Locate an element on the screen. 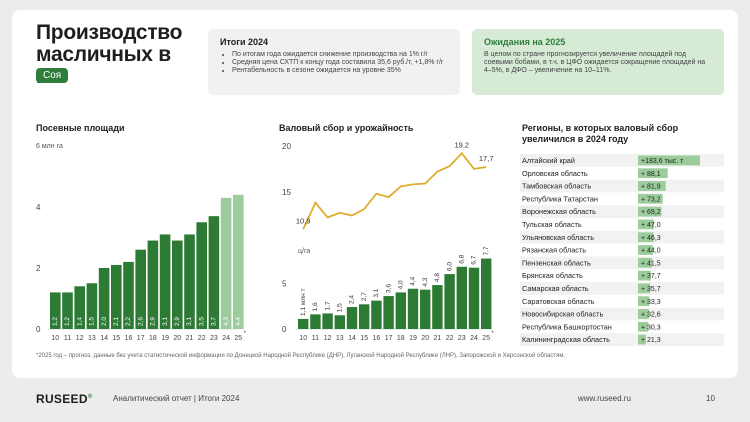  forecast-mark: * is located at coordinates (492, 334).